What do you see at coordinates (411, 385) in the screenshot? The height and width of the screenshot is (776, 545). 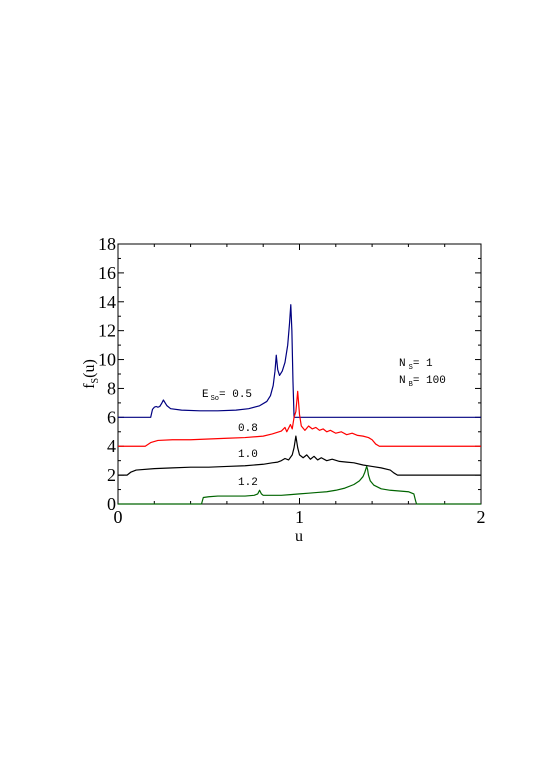 I see `annotation-nb-sub: B` at bounding box center [411, 385].